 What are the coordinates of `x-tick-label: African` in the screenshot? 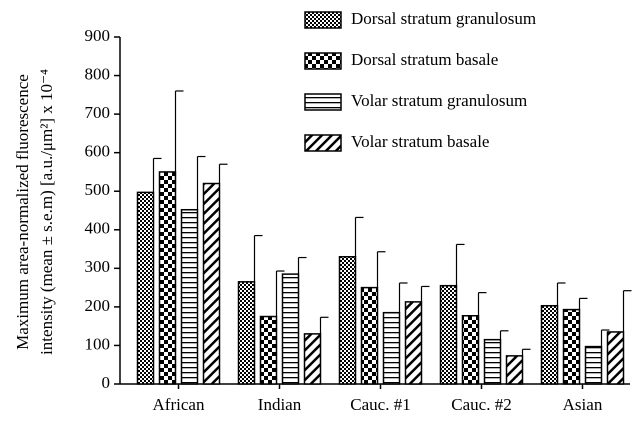 It's located at (179, 404).